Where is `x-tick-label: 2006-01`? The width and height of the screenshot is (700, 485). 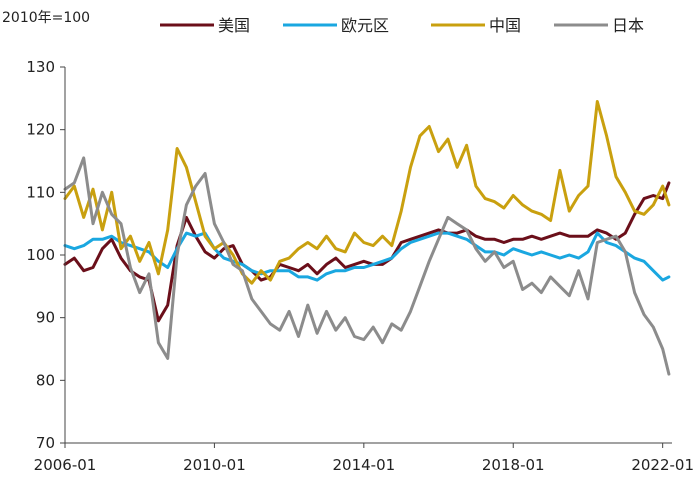
x-tick-label: 2006-01 is located at coordinates (65, 465).